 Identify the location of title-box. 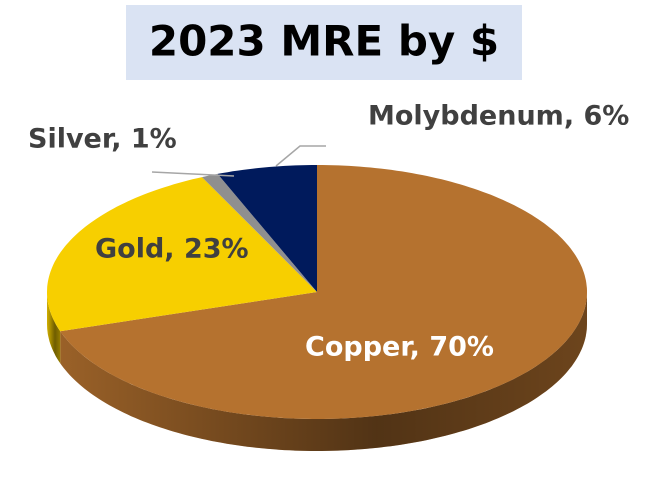
(324, 42).